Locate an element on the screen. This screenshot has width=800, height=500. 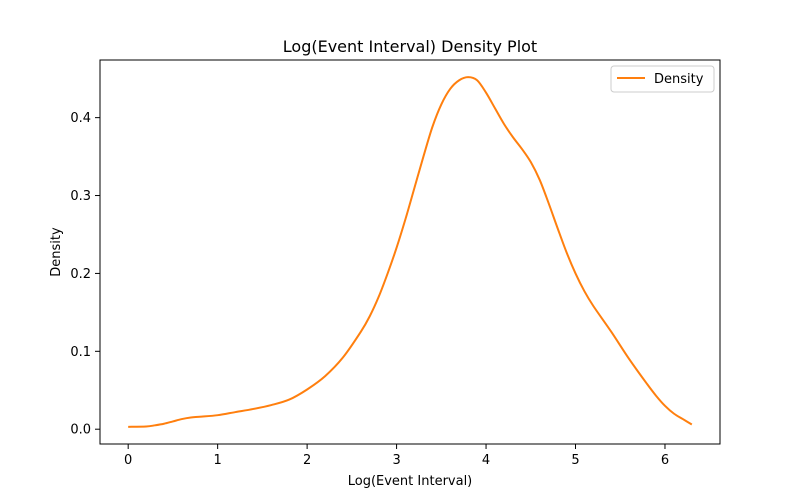
chart-title: Log(Event Interval) Density Plot is located at coordinates (410, 46).